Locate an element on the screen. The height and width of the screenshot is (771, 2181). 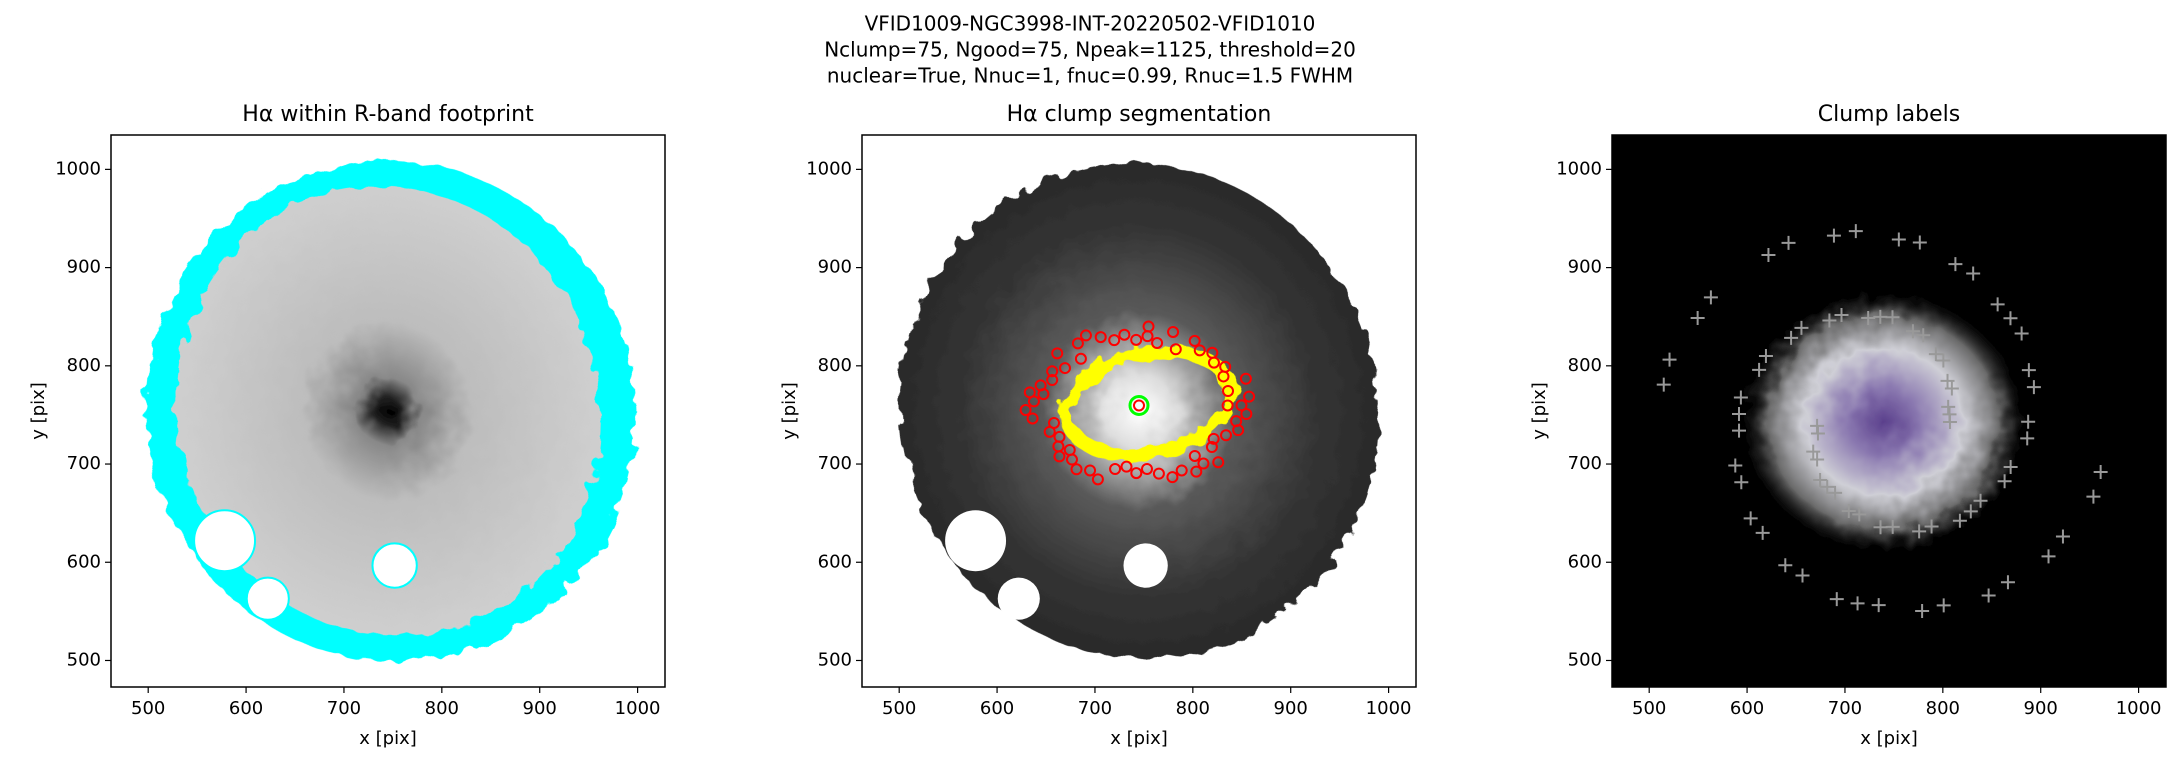
x-tick-label: 700 is located at coordinates (1095, 708).